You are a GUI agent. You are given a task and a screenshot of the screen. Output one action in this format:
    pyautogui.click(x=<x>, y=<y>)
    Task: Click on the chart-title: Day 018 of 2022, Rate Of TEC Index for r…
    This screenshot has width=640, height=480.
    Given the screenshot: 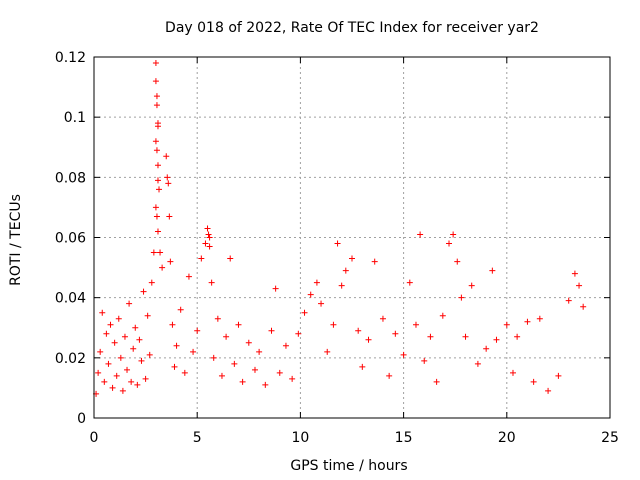 What is the action you would take?
    pyautogui.click(x=352, y=28)
    